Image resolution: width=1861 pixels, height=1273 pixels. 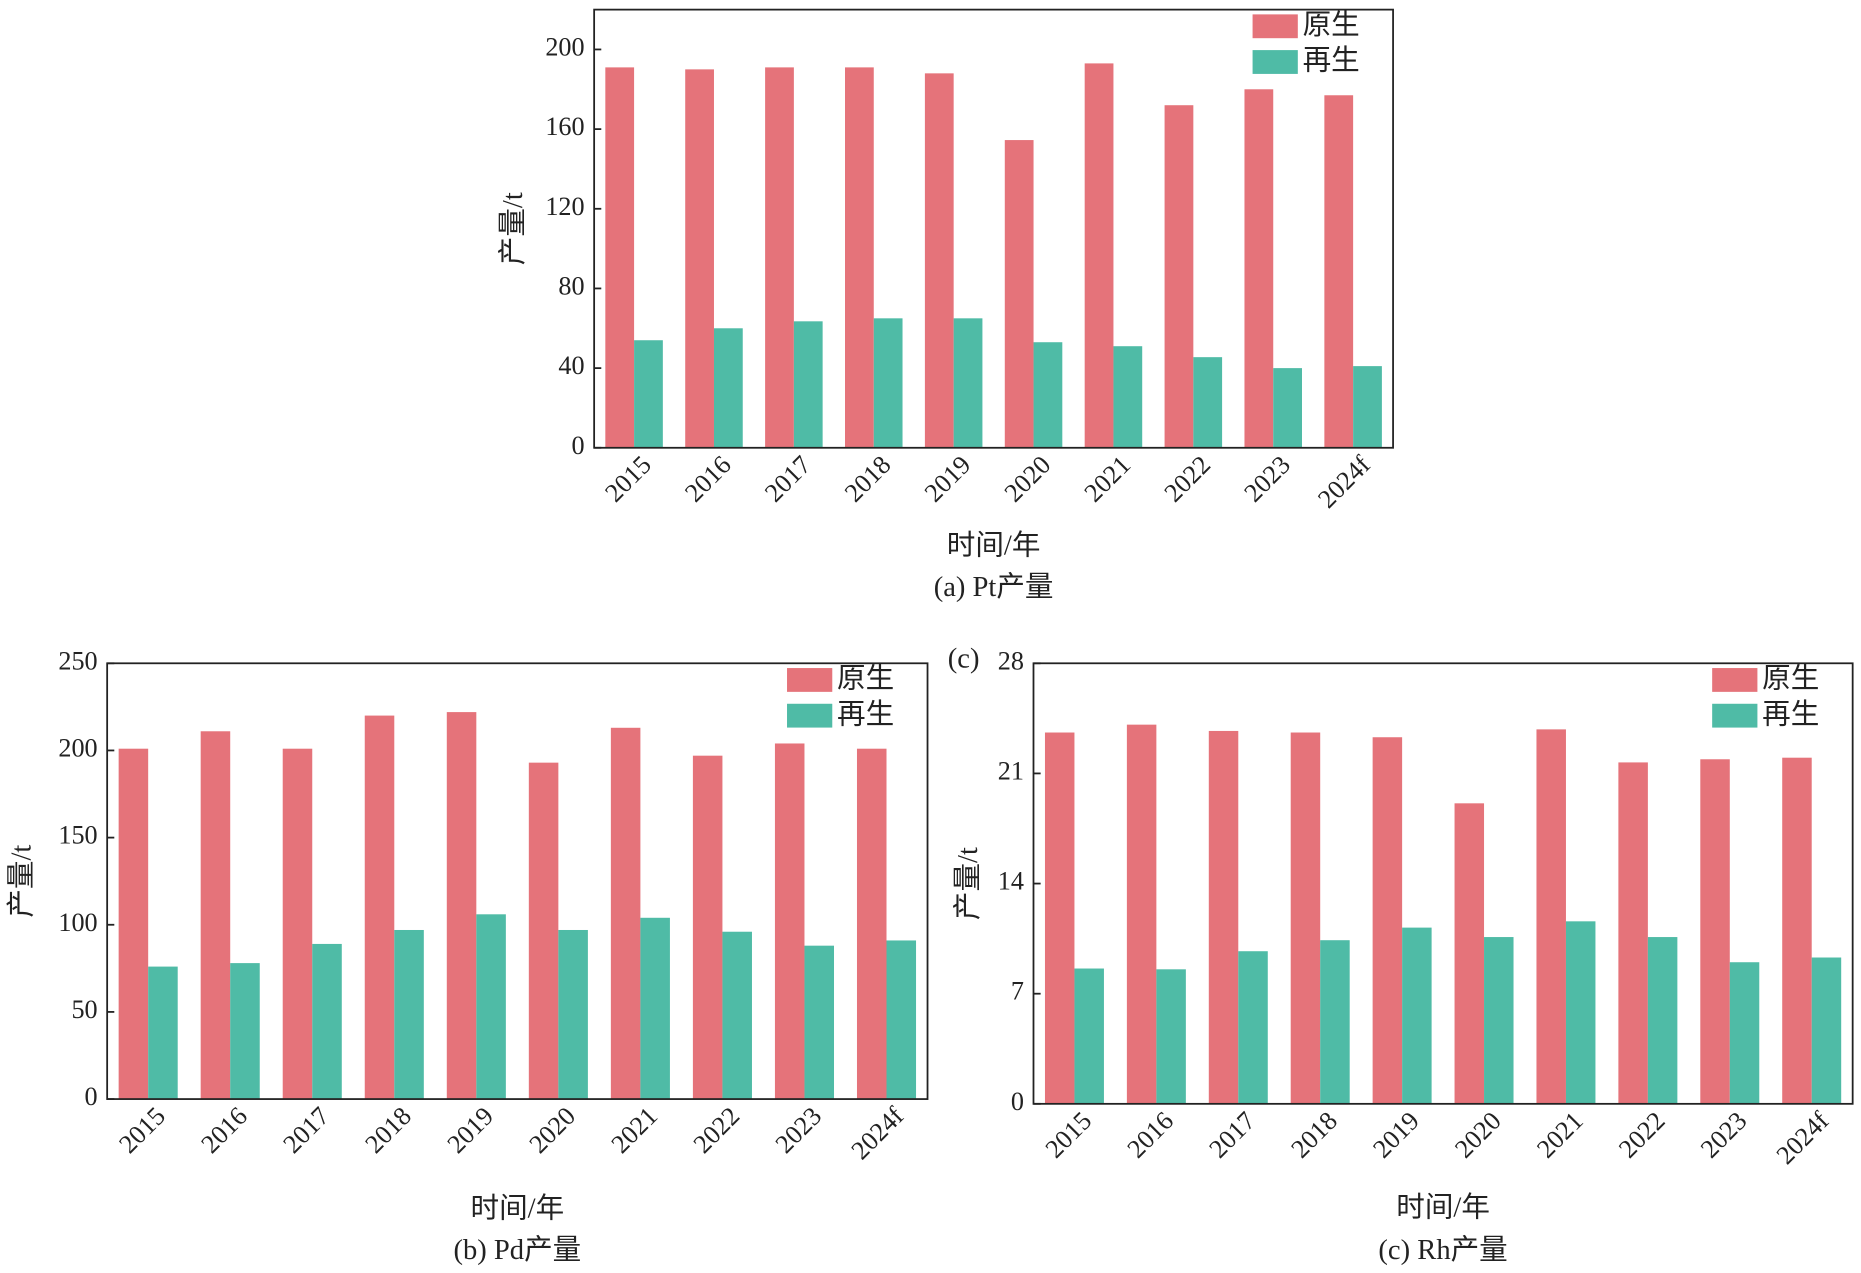 I want to click on y-tick-label: 50, so click(x=84, y=1009).